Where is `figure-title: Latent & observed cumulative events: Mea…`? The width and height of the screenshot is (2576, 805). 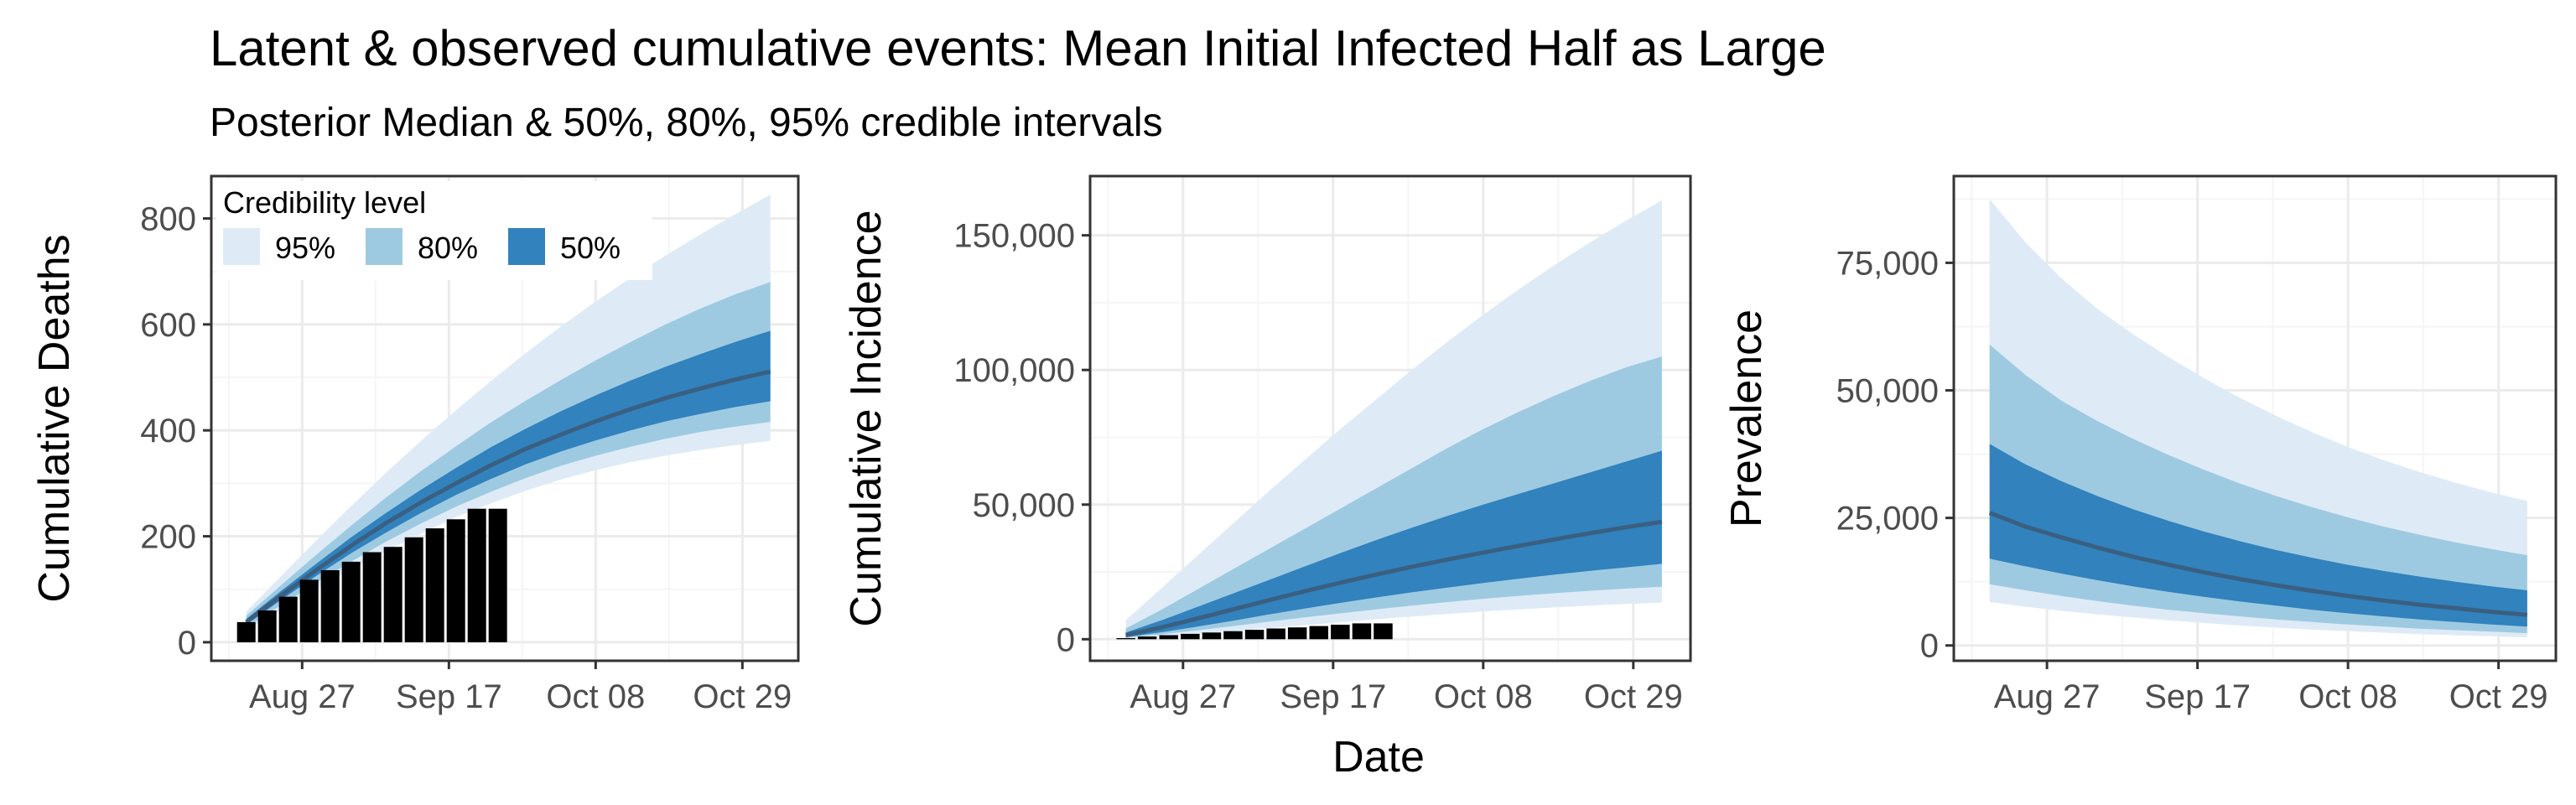 figure-title: Latent & observed cumulative events: Mea… is located at coordinates (1018, 48).